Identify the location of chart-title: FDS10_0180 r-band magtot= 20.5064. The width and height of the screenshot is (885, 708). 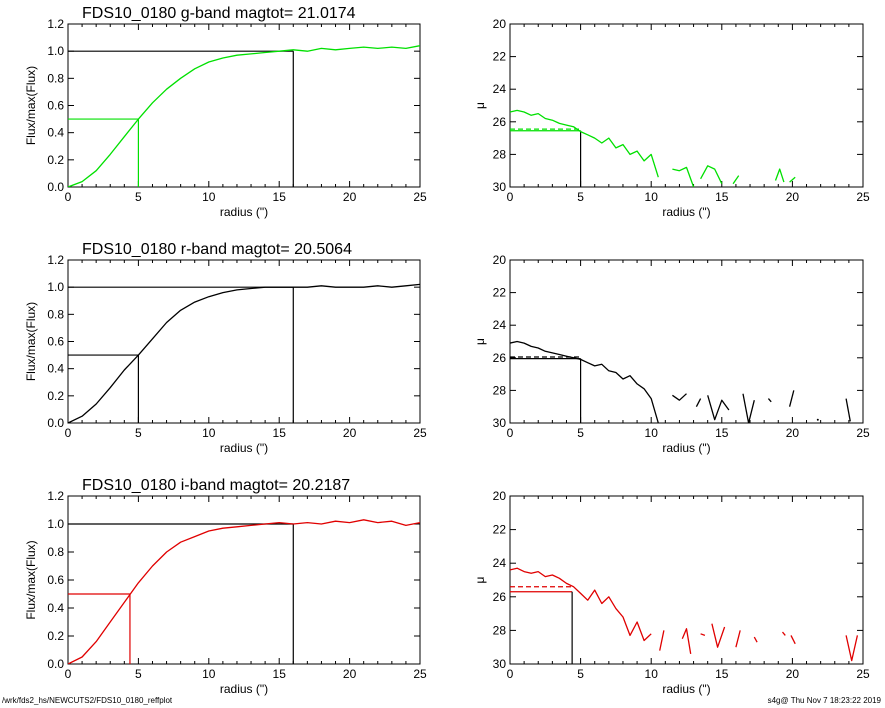
(217, 249).